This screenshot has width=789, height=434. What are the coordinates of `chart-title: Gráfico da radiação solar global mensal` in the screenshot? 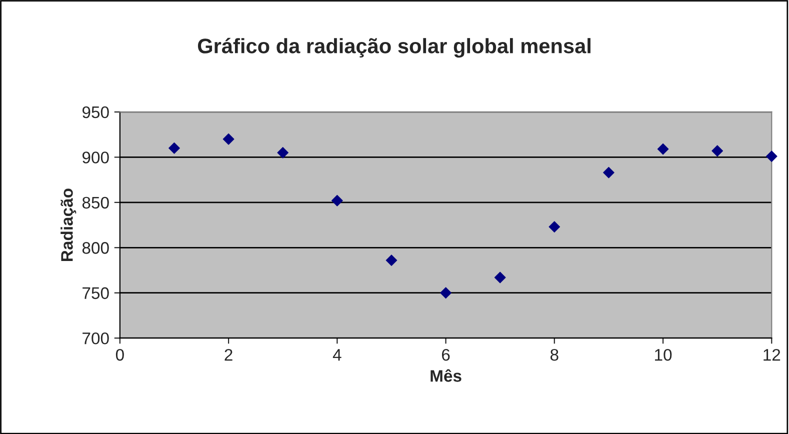 It's located at (394, 48).